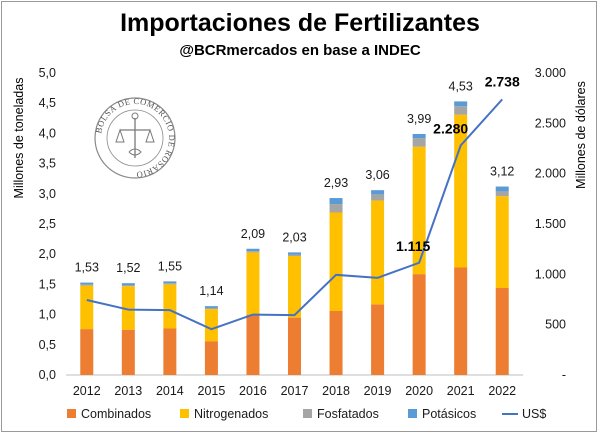 The height and width of the screenshot is (435, 600). I want to click on x-tick-label: 2013, so click(128, 391).